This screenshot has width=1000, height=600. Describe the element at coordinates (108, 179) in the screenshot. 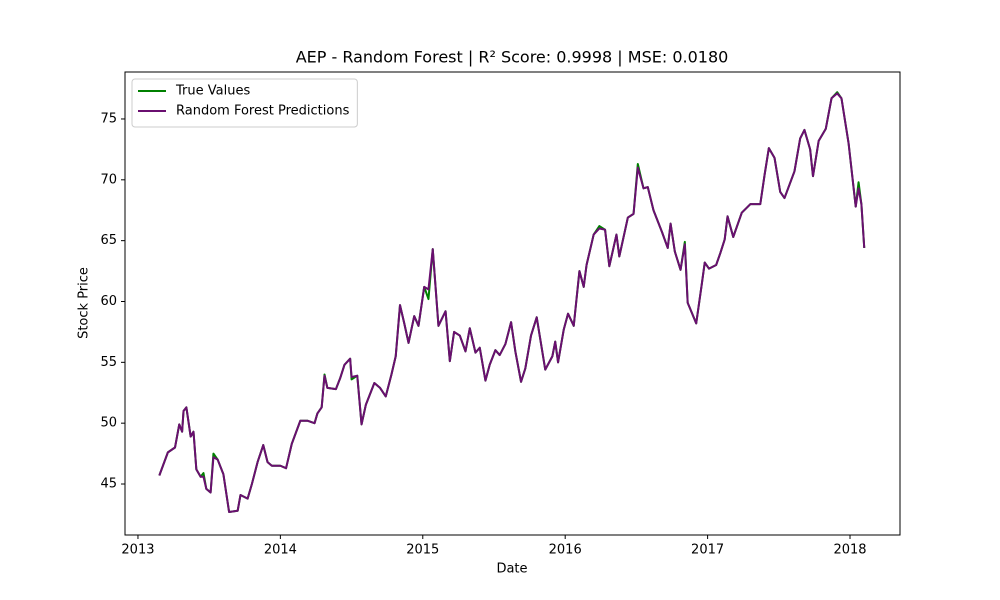

I see `y-tick-label: 70` at that location.